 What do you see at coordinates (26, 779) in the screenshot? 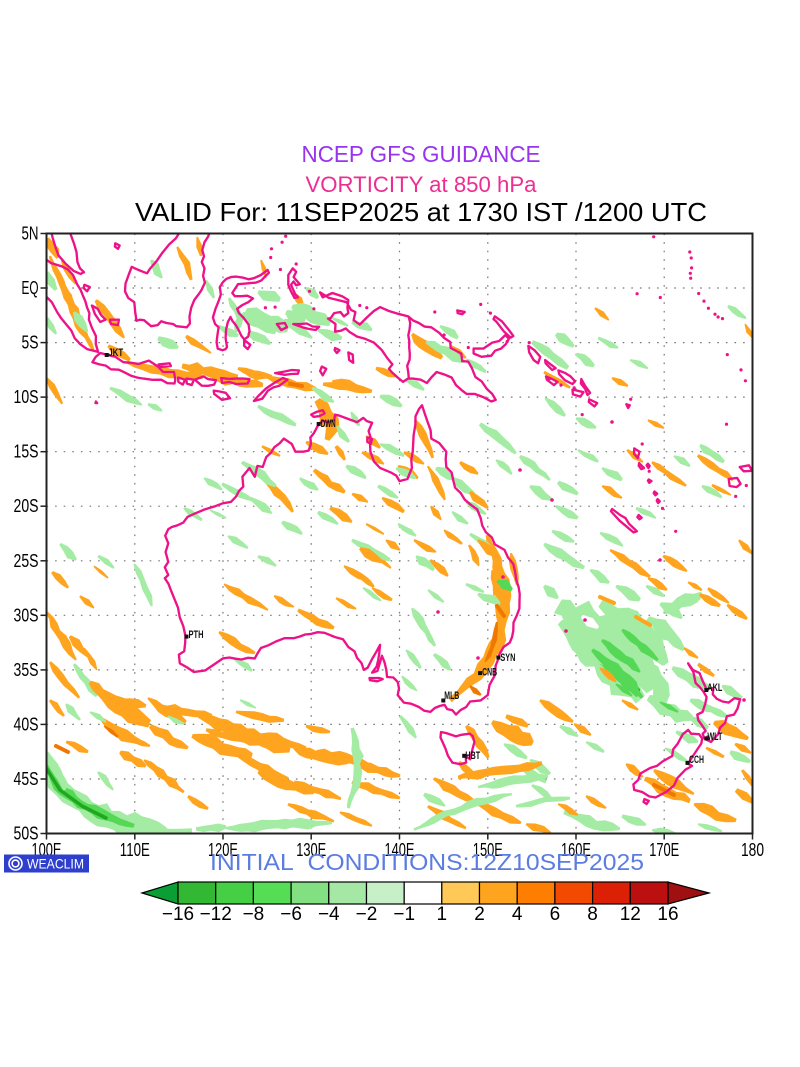
I see `svg-text: 45S` at bounding box center [26, 779].